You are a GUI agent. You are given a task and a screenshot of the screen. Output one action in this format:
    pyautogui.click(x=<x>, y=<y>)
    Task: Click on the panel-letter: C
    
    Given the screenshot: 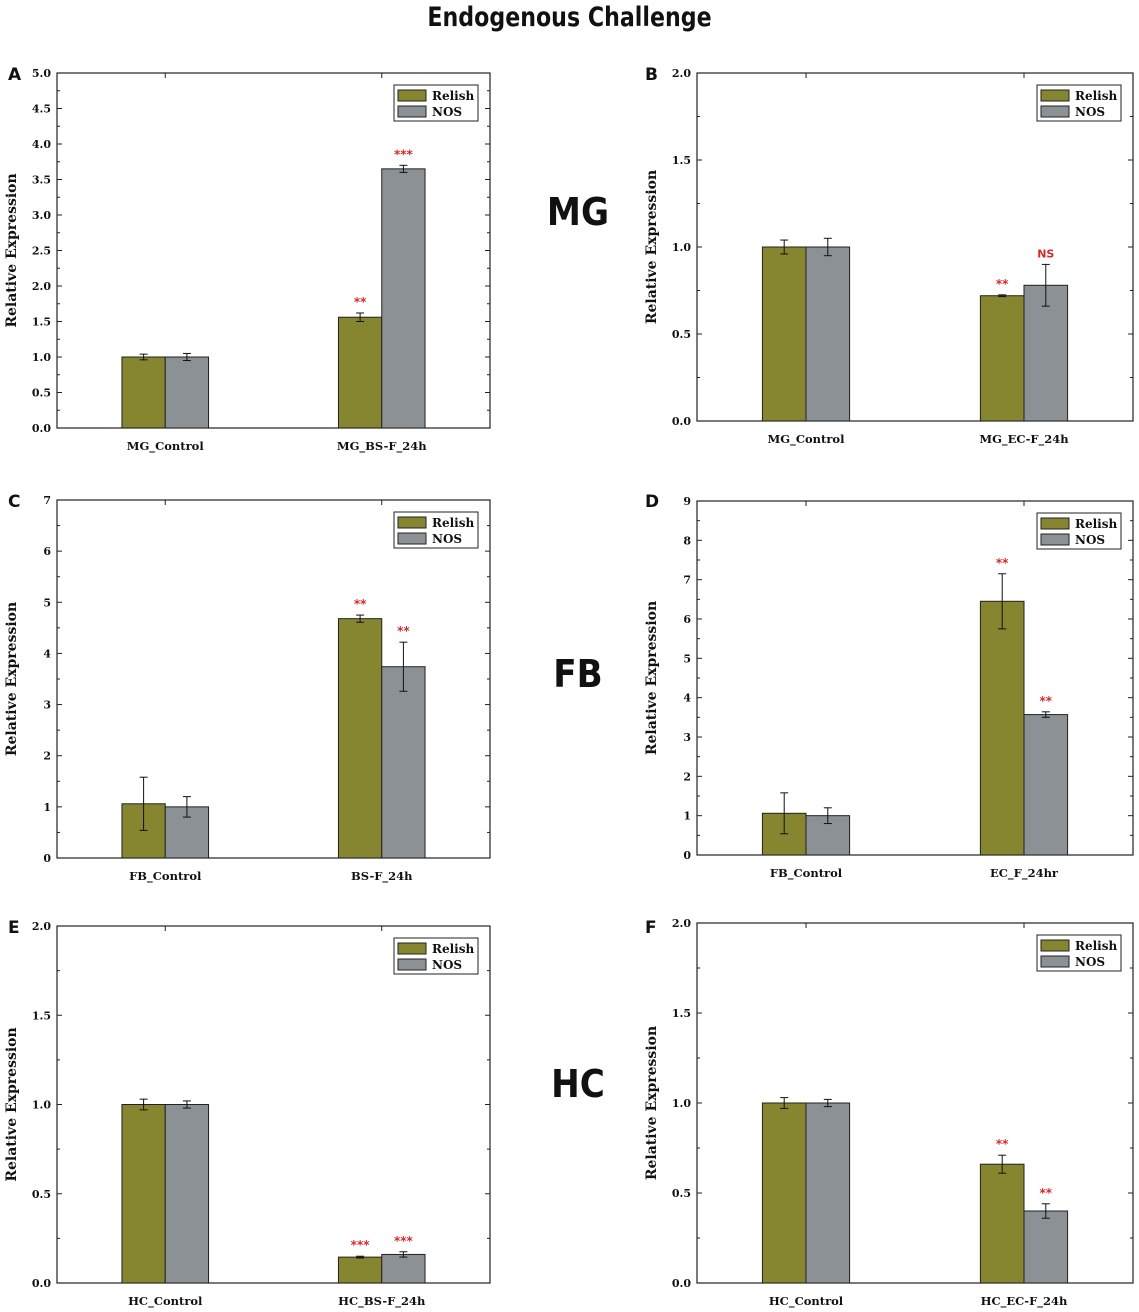 What is the action you would take?
    pyautogui.click(x=14, y=502)
    